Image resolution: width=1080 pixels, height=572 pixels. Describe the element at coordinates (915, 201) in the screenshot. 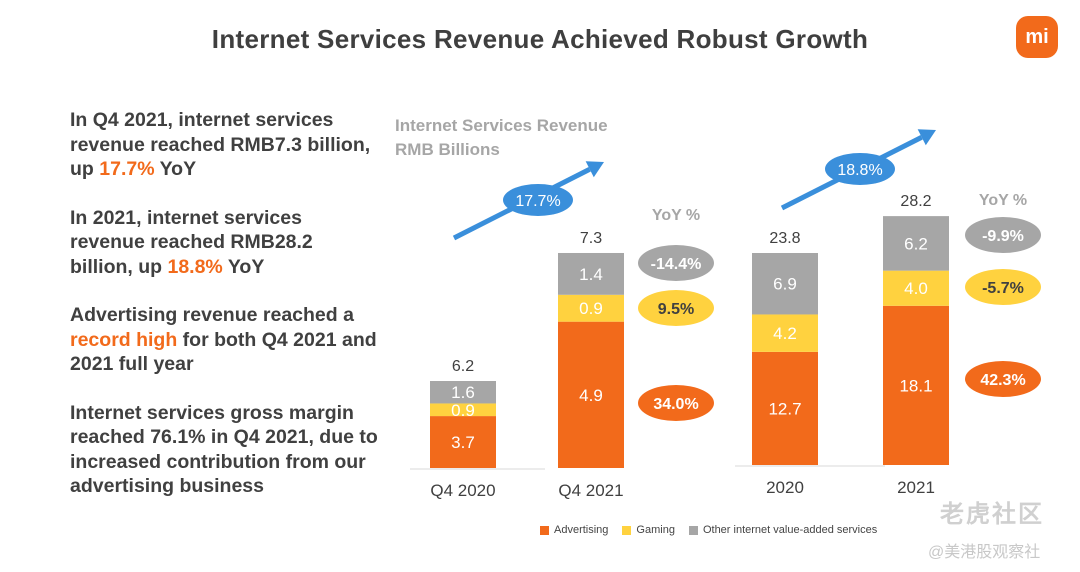

I see `total-label: 28.2` at that location.